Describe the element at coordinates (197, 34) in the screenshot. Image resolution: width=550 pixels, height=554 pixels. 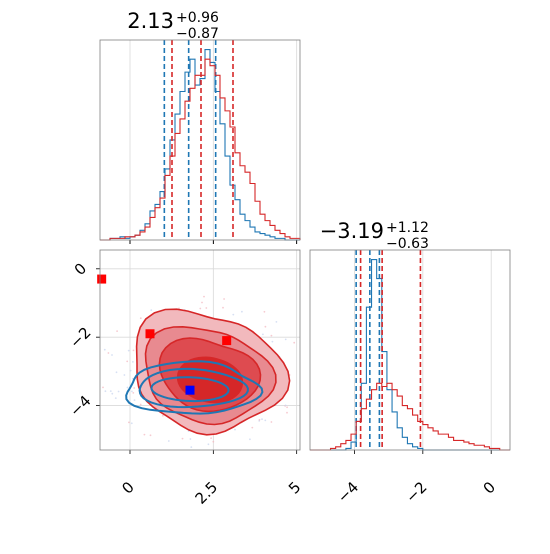
I see `title-lower-error: −0.87` at that location.